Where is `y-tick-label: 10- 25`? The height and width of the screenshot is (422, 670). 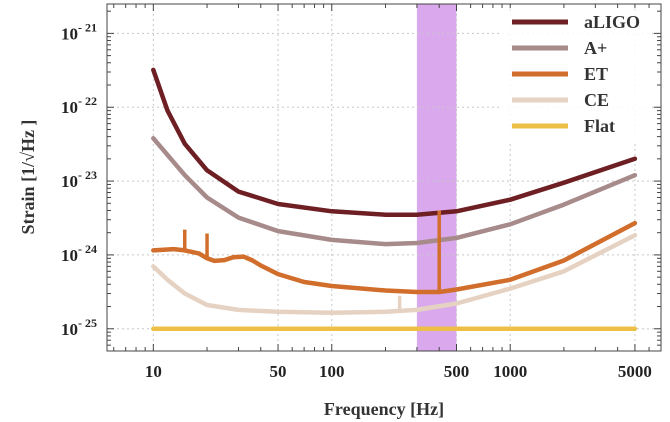 y-tick-label: 10- 25 is located at coordinates (79, 327).